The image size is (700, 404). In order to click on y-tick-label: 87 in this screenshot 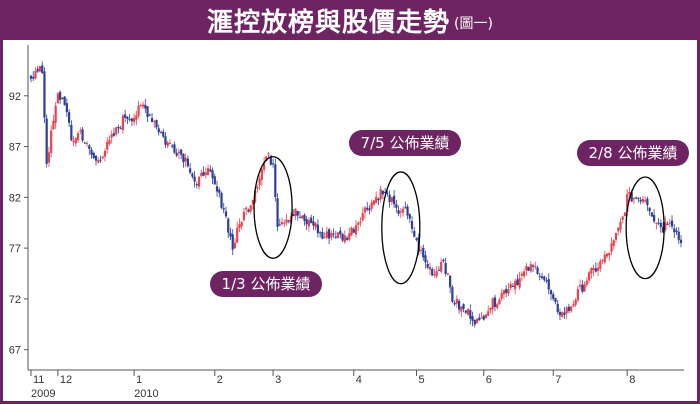, I will do `click(15, 148)`.